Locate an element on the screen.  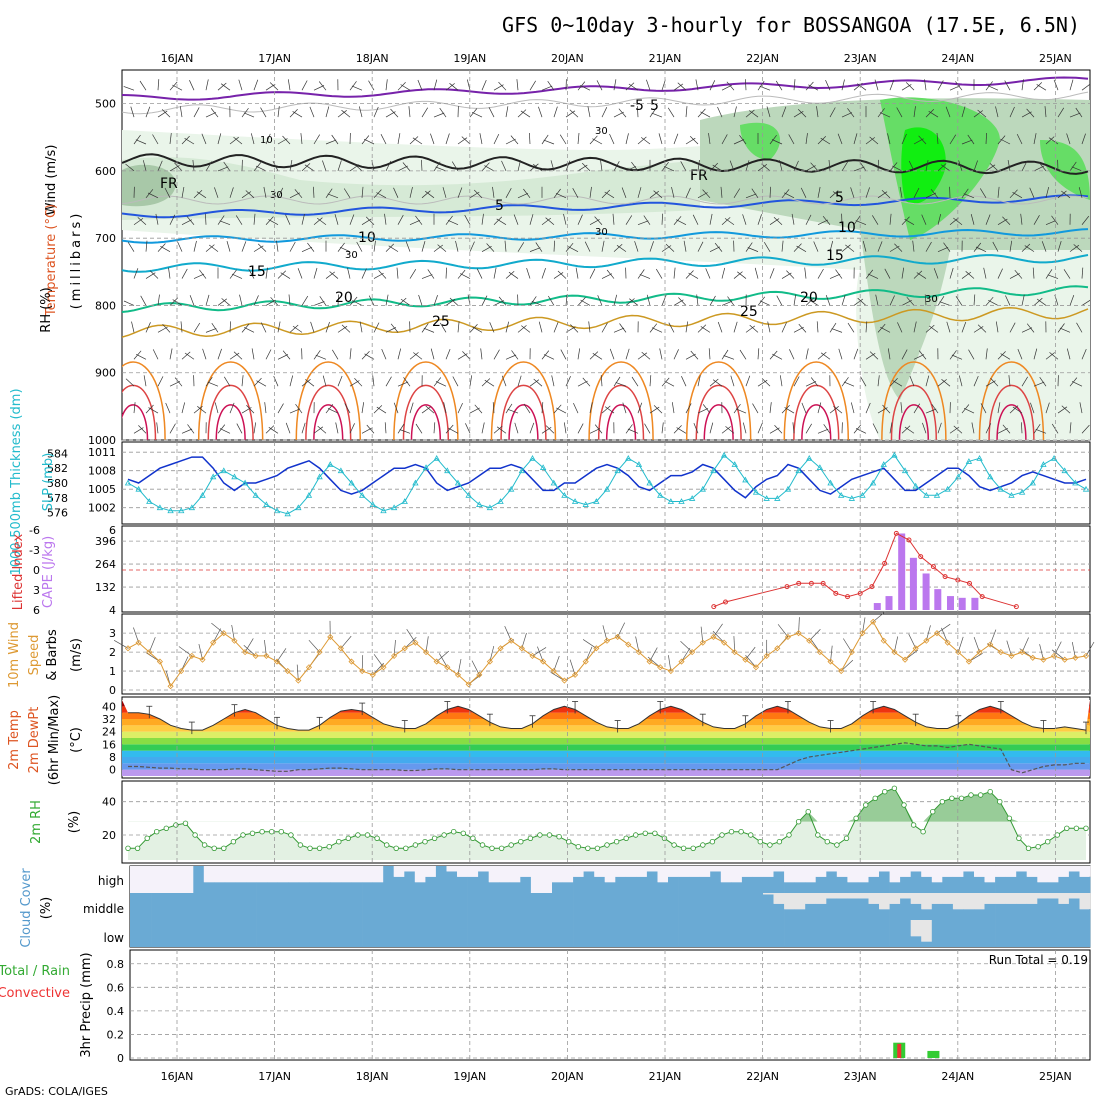
top-date-label: 21JAN is located at coordinates (665, 58).